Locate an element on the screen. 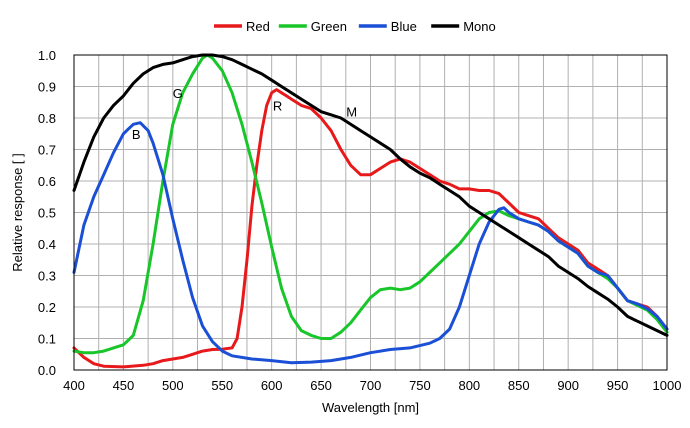 The width and height of the screenshot is (690, 428). x-tick-label: 600 is located at coordinates (272, 385).